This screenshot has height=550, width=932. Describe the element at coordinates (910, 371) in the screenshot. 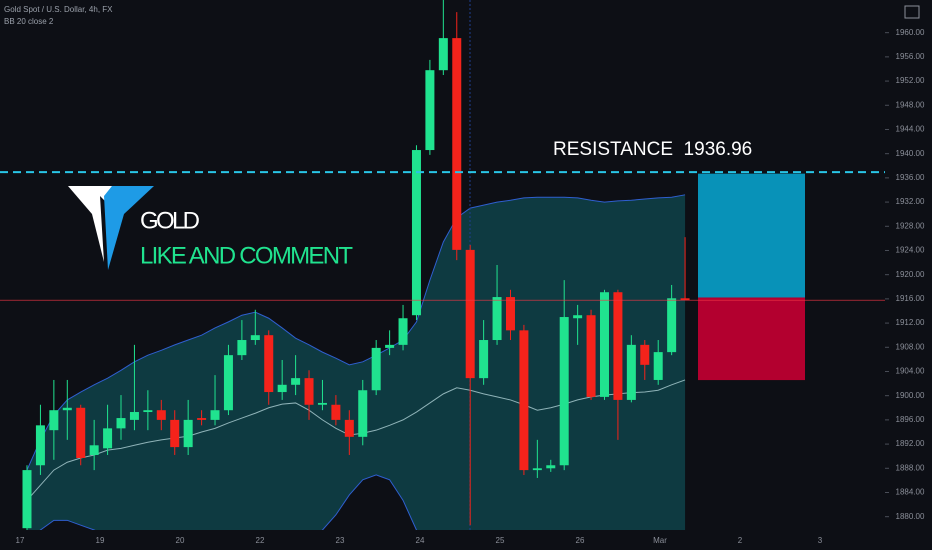

I see `y-tick-label: 1904.00` at that location.